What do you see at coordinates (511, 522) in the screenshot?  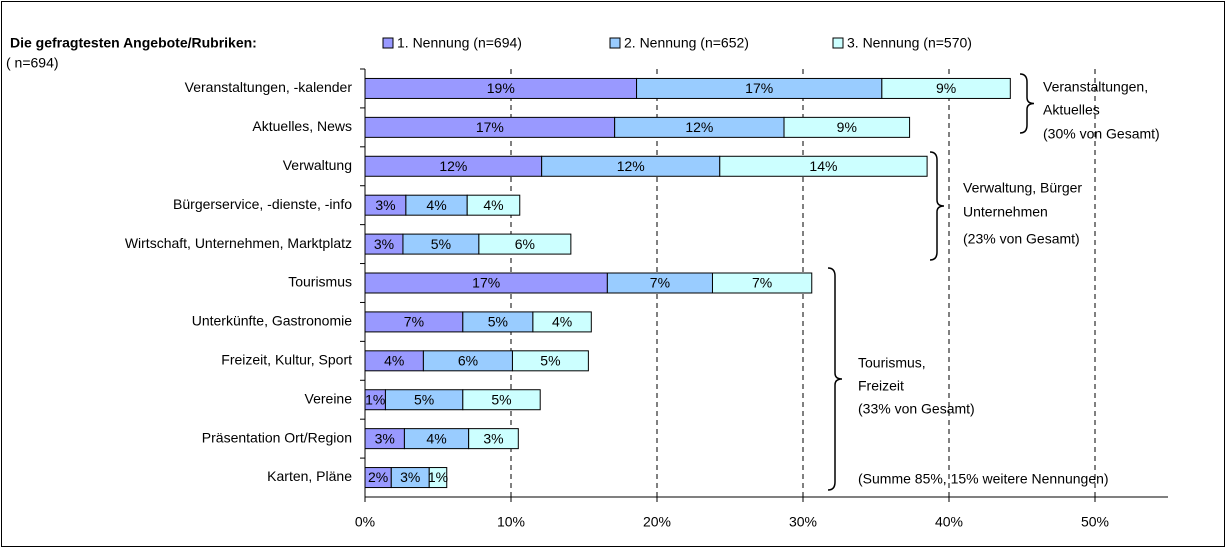 I see `x-tick-label: 10%` at bounding box center [511, 522].